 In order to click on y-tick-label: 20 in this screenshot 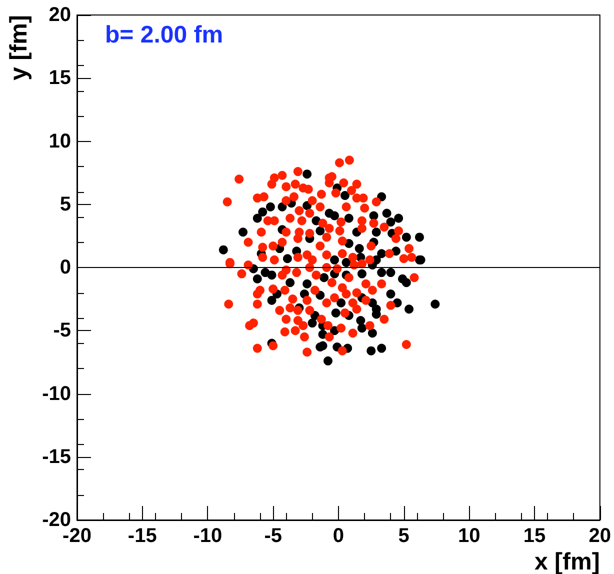, I will do `click(59, 15)`.